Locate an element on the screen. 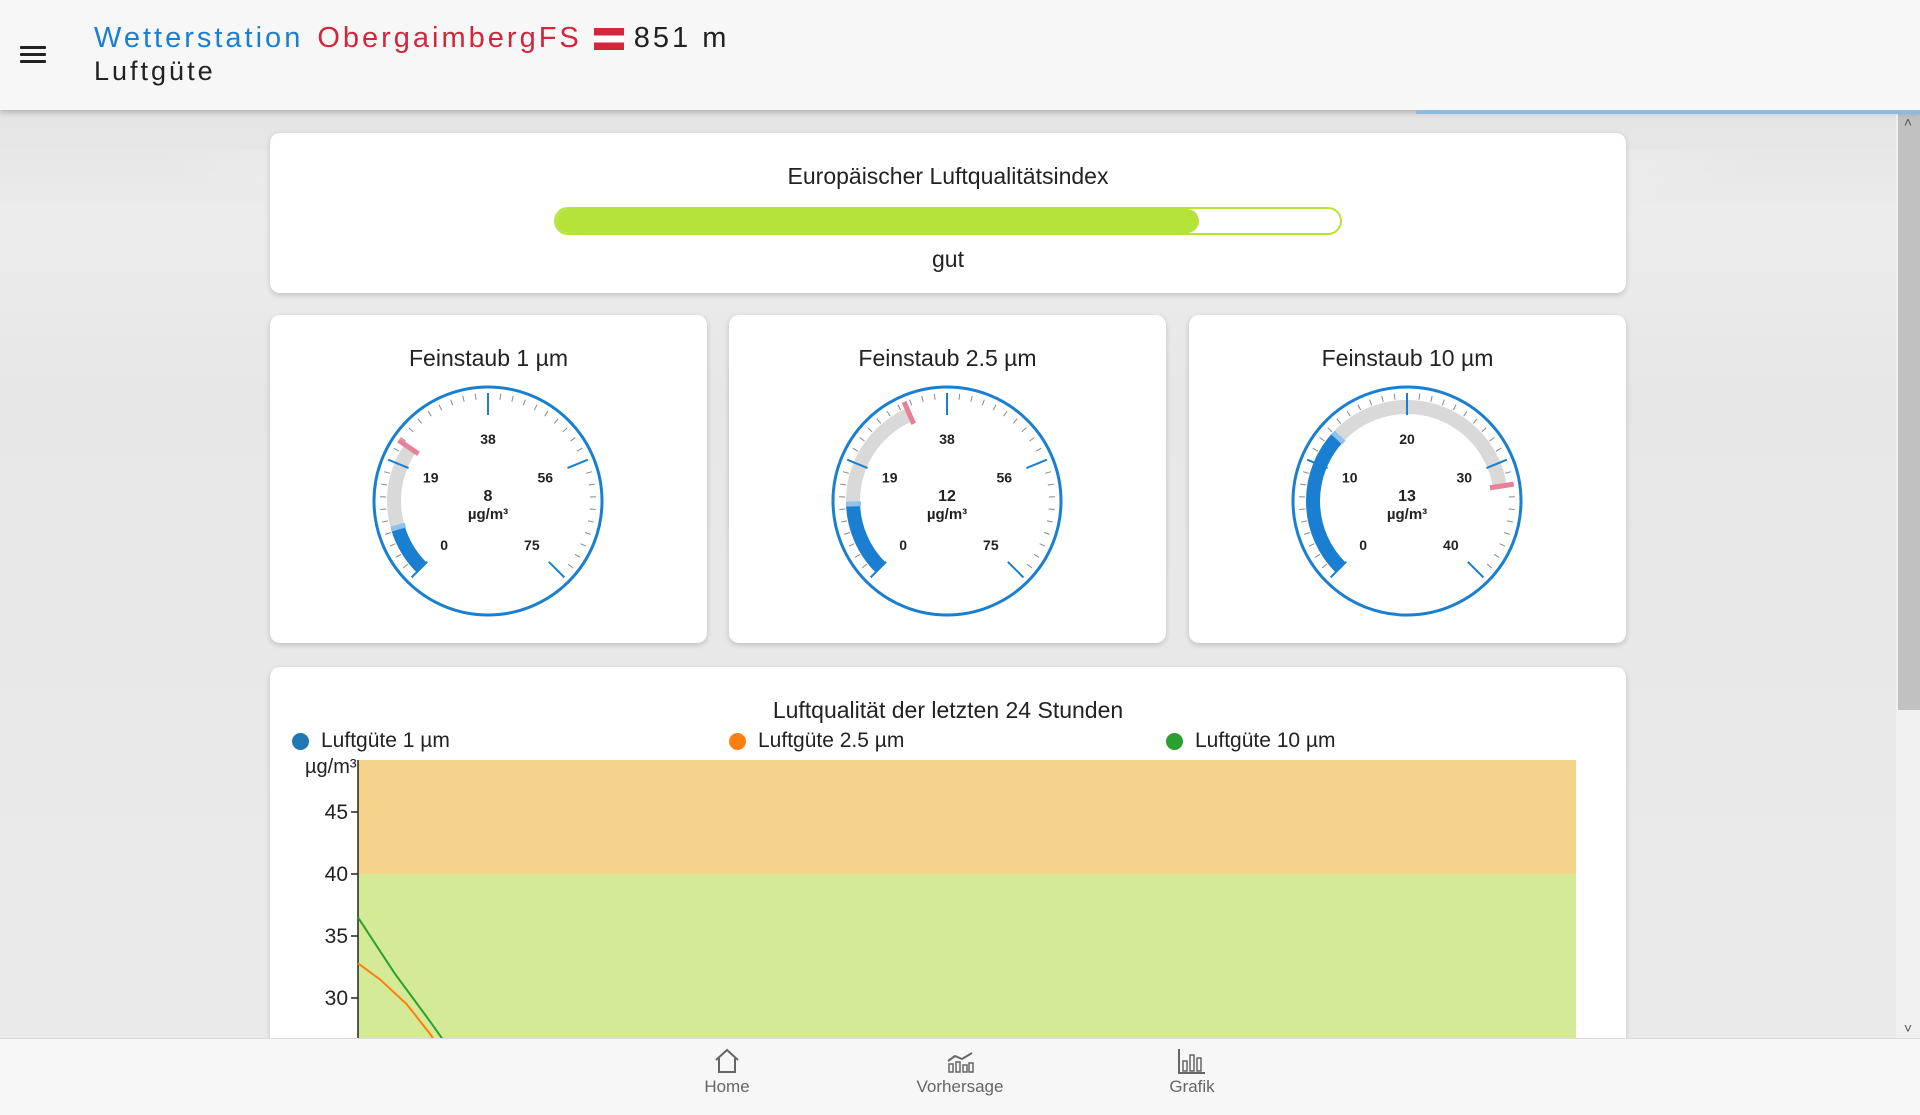 Image resolution: width=1920 pixels, height=1115 pixels. austria-flag-icon is located at coordinates (608, 38).